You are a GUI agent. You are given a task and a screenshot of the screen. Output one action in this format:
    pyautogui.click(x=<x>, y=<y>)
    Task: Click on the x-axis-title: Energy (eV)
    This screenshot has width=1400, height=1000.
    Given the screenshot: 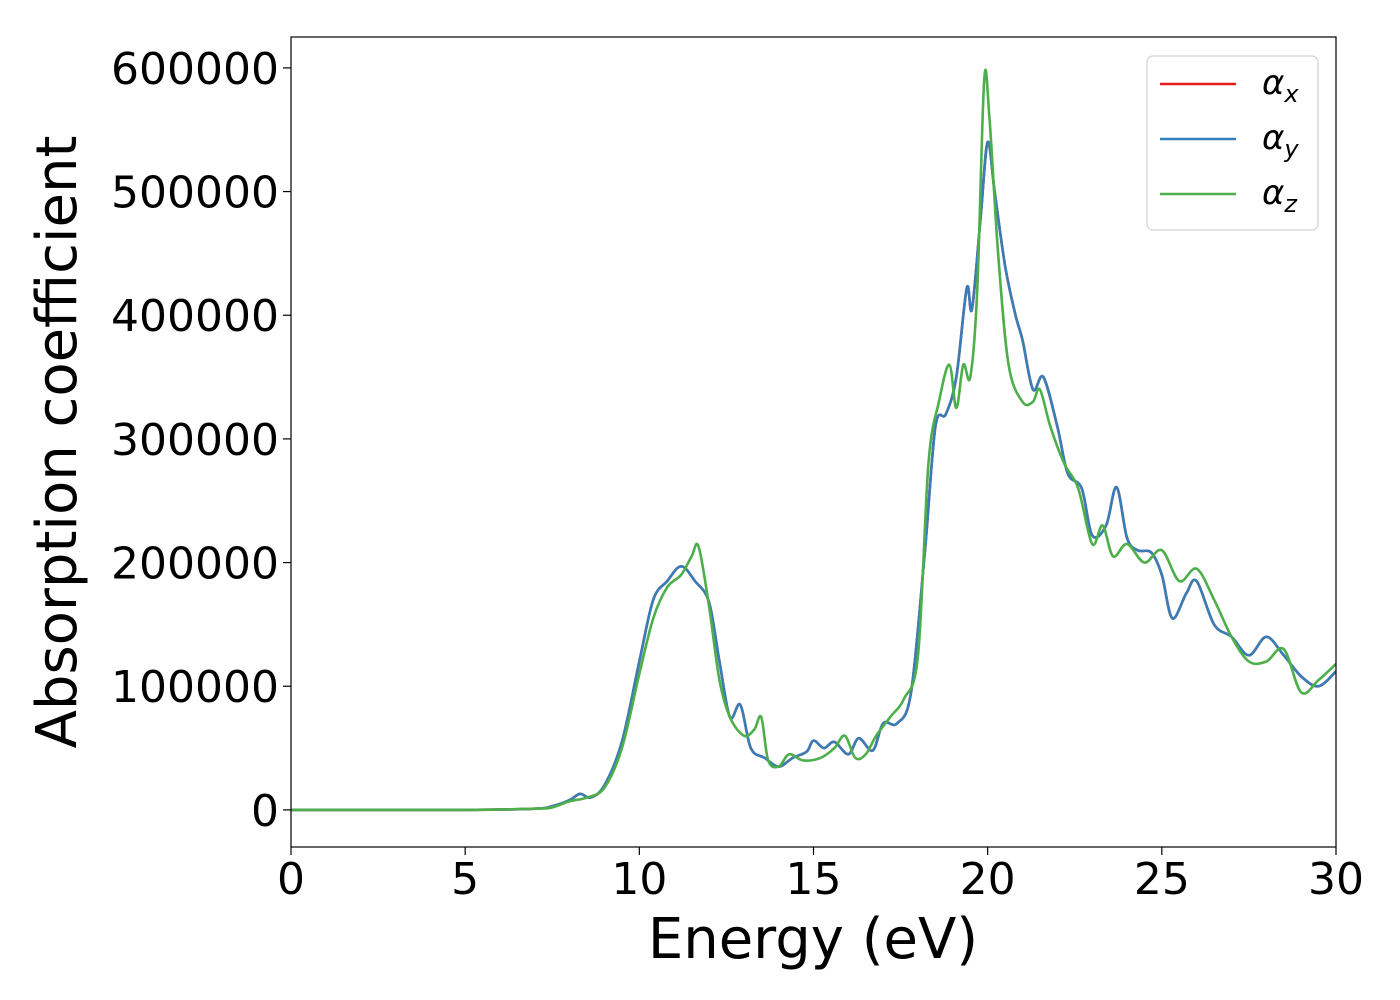 What is the action you would take?
    pyautogui.click(x=813, y=939)
    